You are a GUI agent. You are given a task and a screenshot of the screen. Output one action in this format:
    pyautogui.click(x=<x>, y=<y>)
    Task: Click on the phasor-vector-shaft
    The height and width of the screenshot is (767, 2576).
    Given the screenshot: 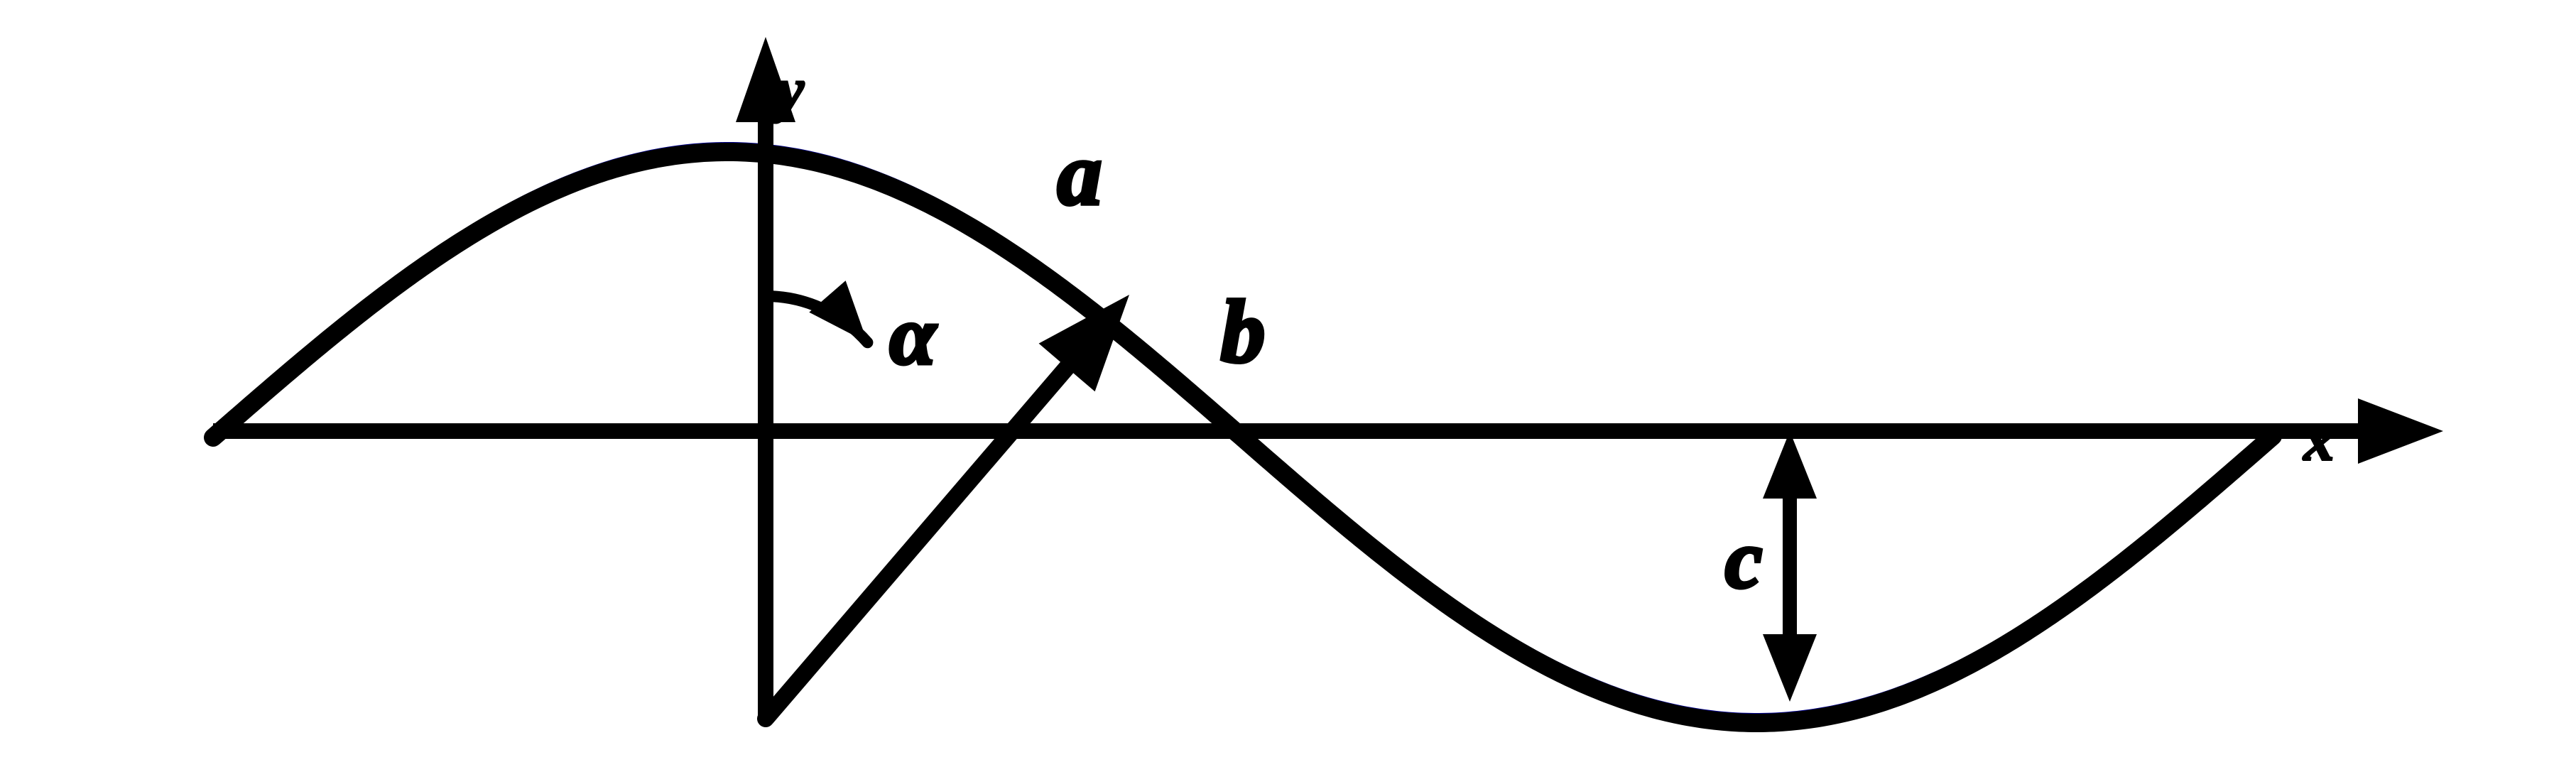 What is the action you would take?
    pyautogui.click(x=931, y=525)
    